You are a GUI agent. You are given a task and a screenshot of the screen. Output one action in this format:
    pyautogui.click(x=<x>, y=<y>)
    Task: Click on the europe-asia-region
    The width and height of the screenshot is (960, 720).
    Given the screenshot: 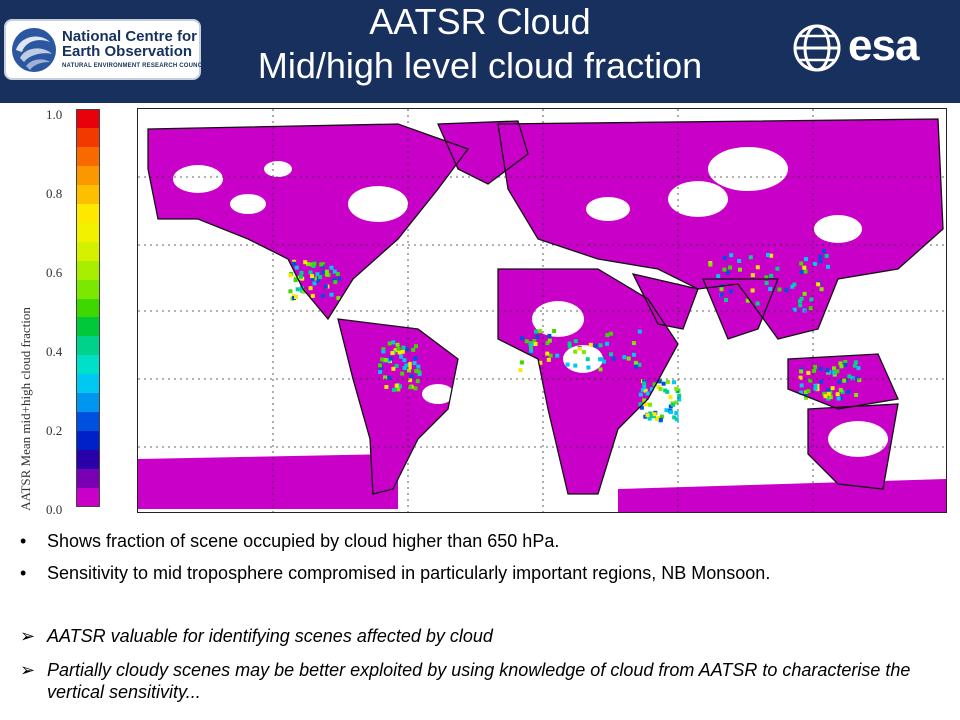 What is the action you would take?
    pyautogui.click(x=720, y=229)
    